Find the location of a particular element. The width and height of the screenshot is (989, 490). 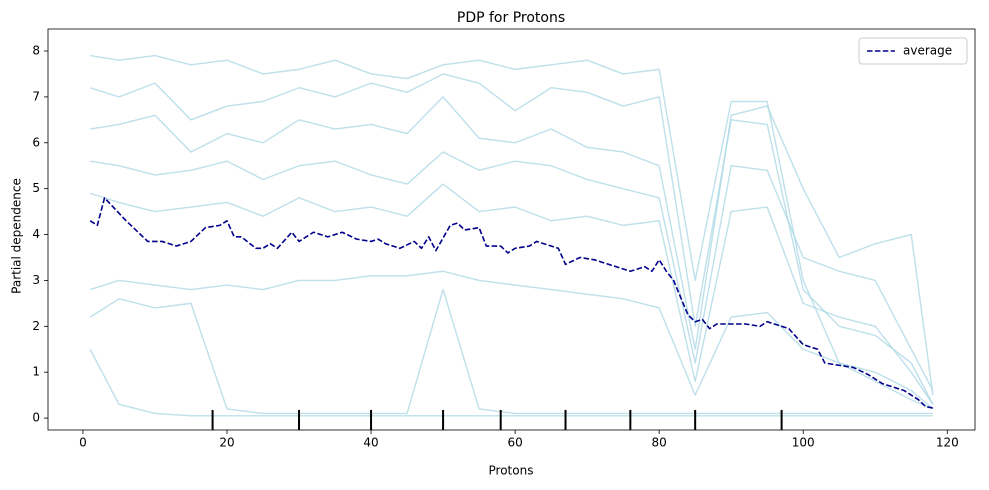

y-tick-label: 2 is located at coordinates (36, 326).